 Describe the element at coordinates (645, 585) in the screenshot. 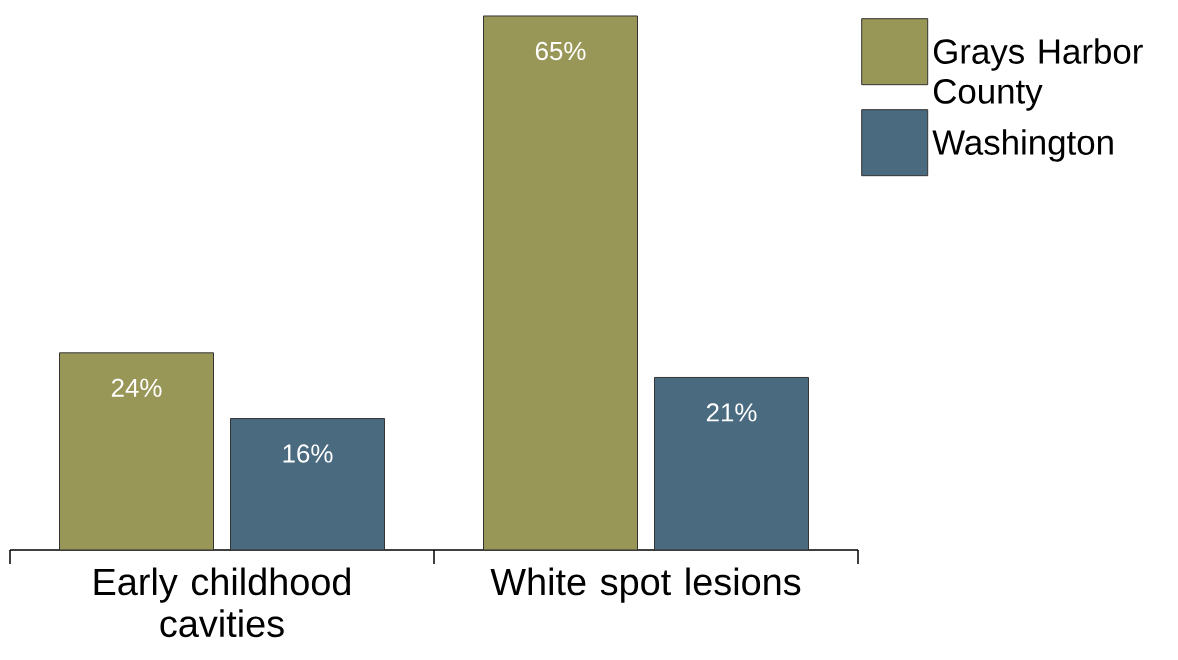

I see `x-tick-label: White spot lesions` at that location.